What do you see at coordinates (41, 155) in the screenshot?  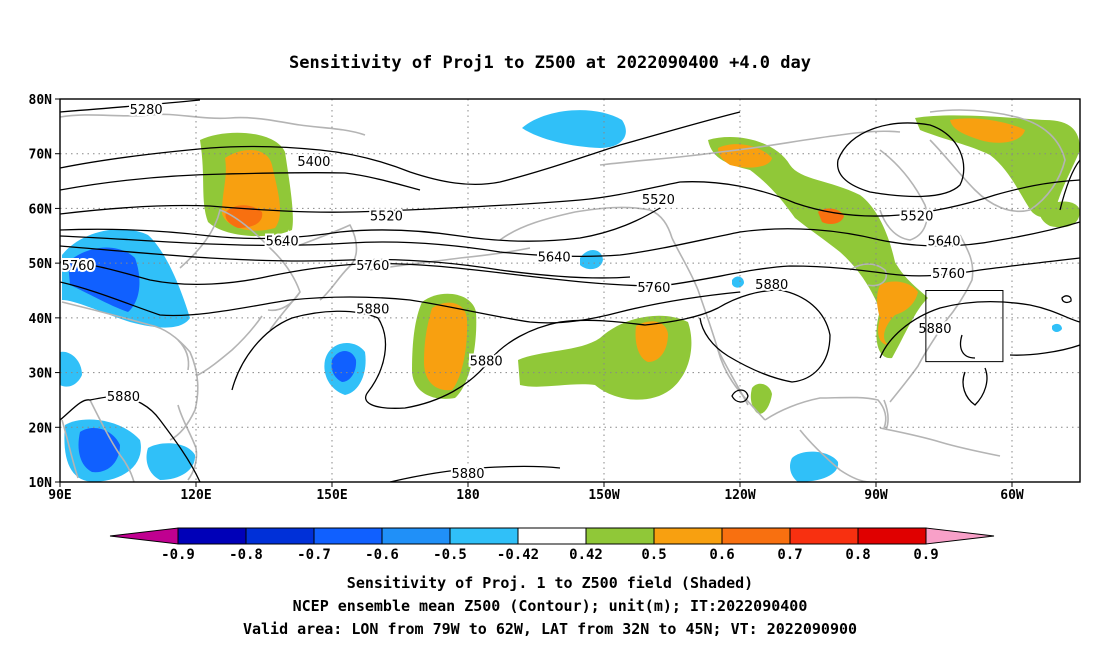 I see `y-tick-label: 70N` at bounding box center [41, 155].